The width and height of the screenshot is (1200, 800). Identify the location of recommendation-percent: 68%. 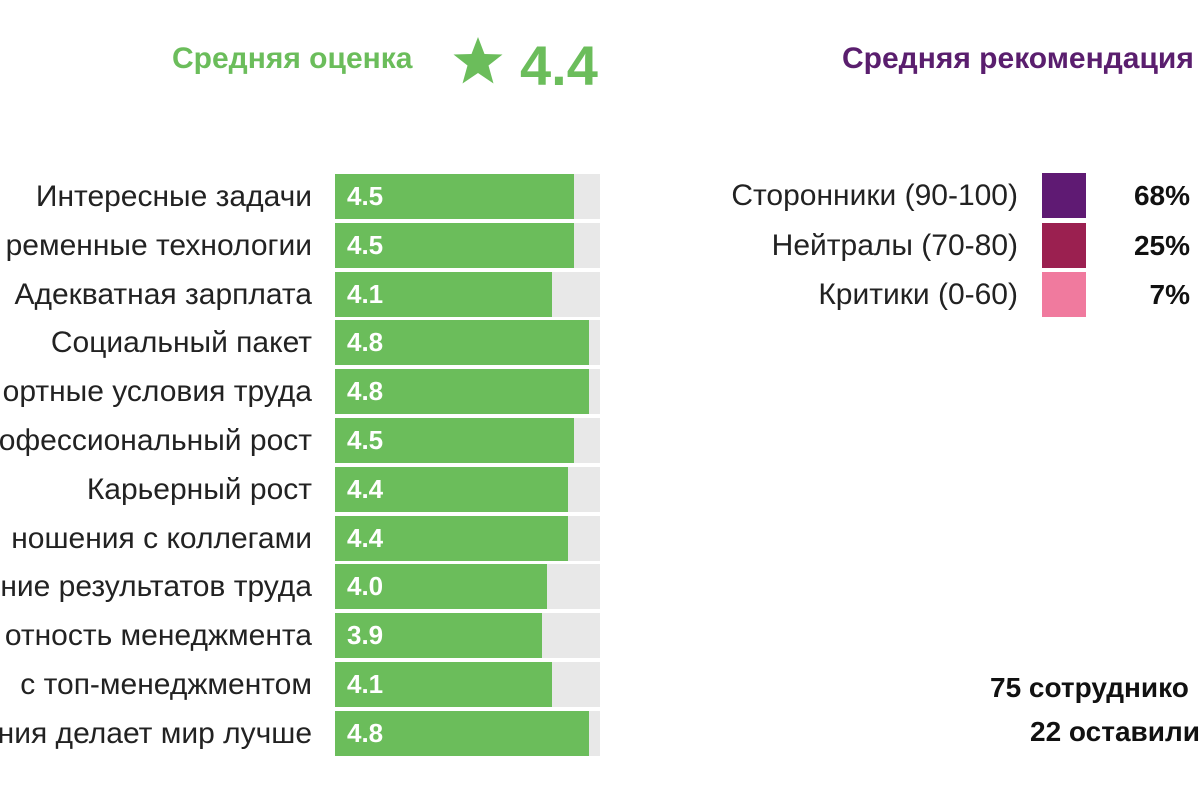
(1161, 195).